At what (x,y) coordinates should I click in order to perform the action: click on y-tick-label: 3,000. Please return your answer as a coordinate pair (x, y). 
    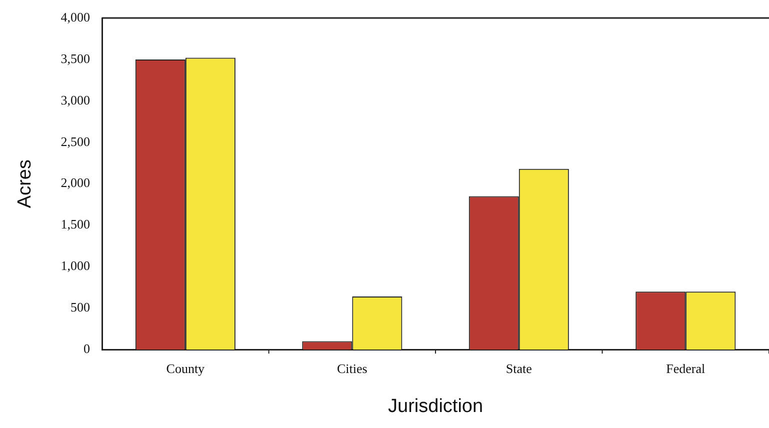
    Looking at the image, I should click on (75, 100).